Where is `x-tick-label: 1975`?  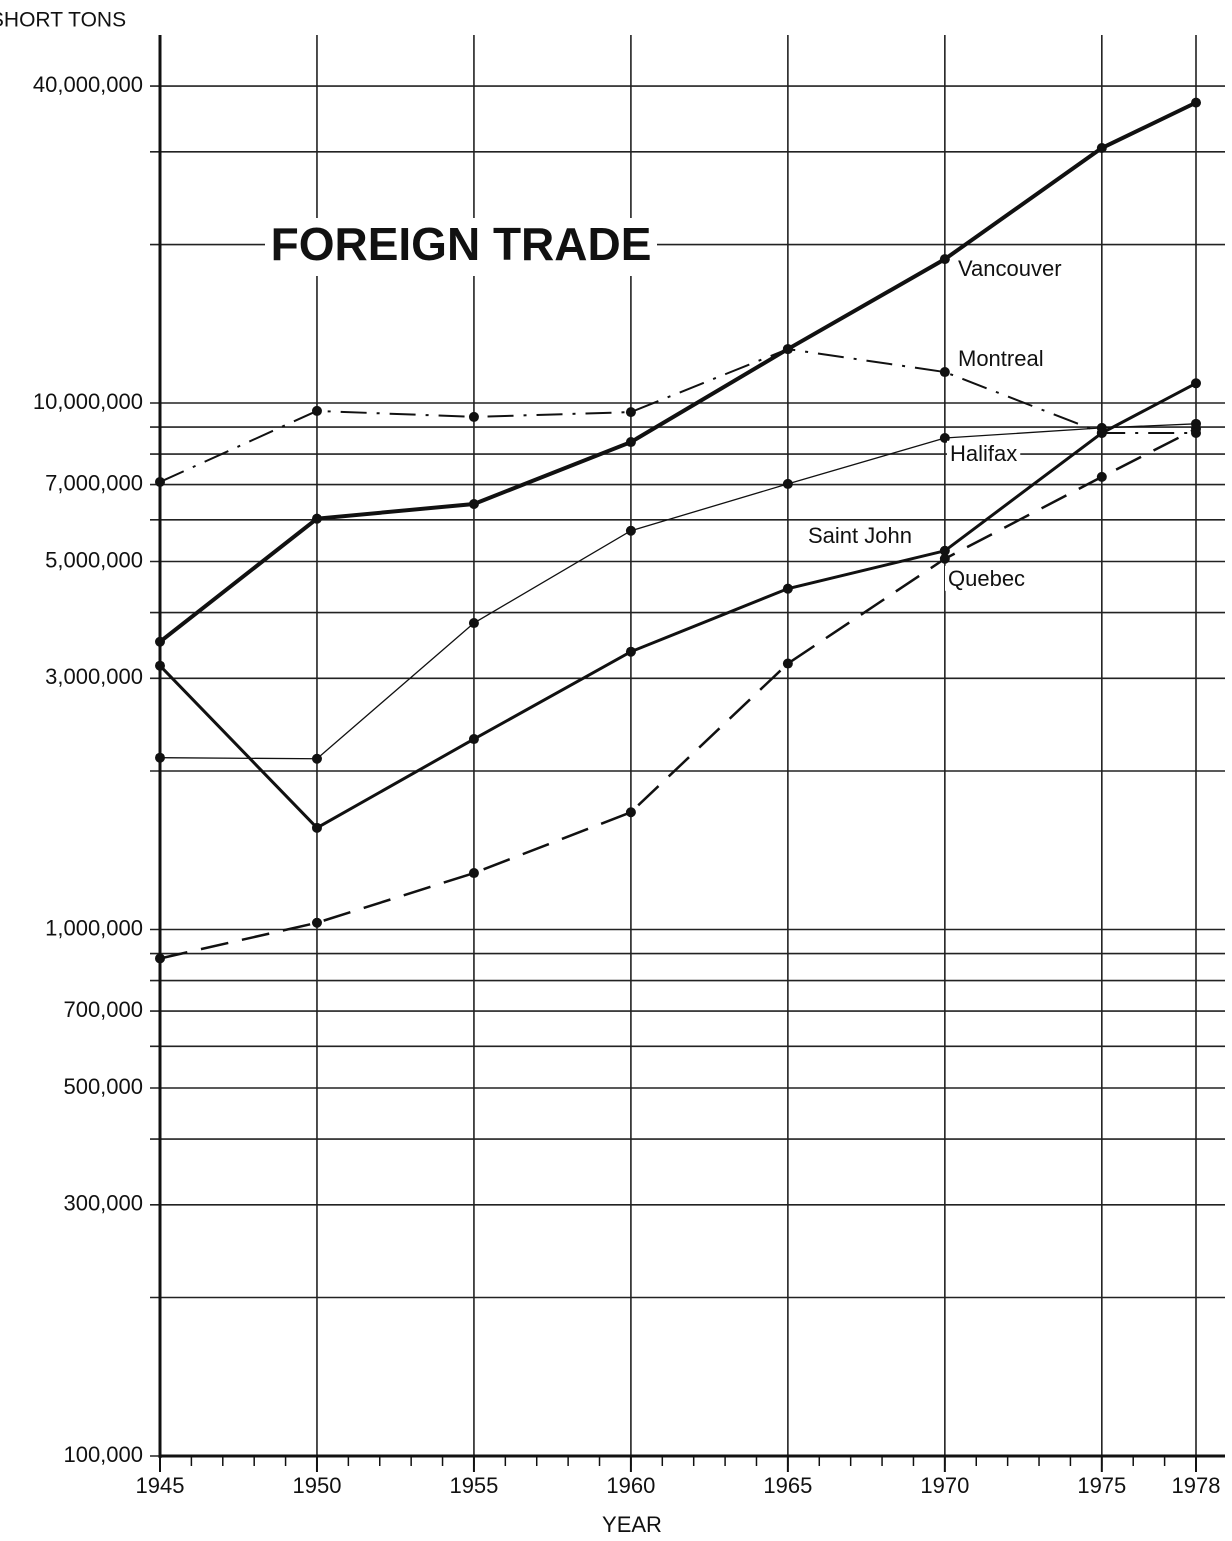
x-tick-label: 1975 is located at coordinates (1101, 1485).